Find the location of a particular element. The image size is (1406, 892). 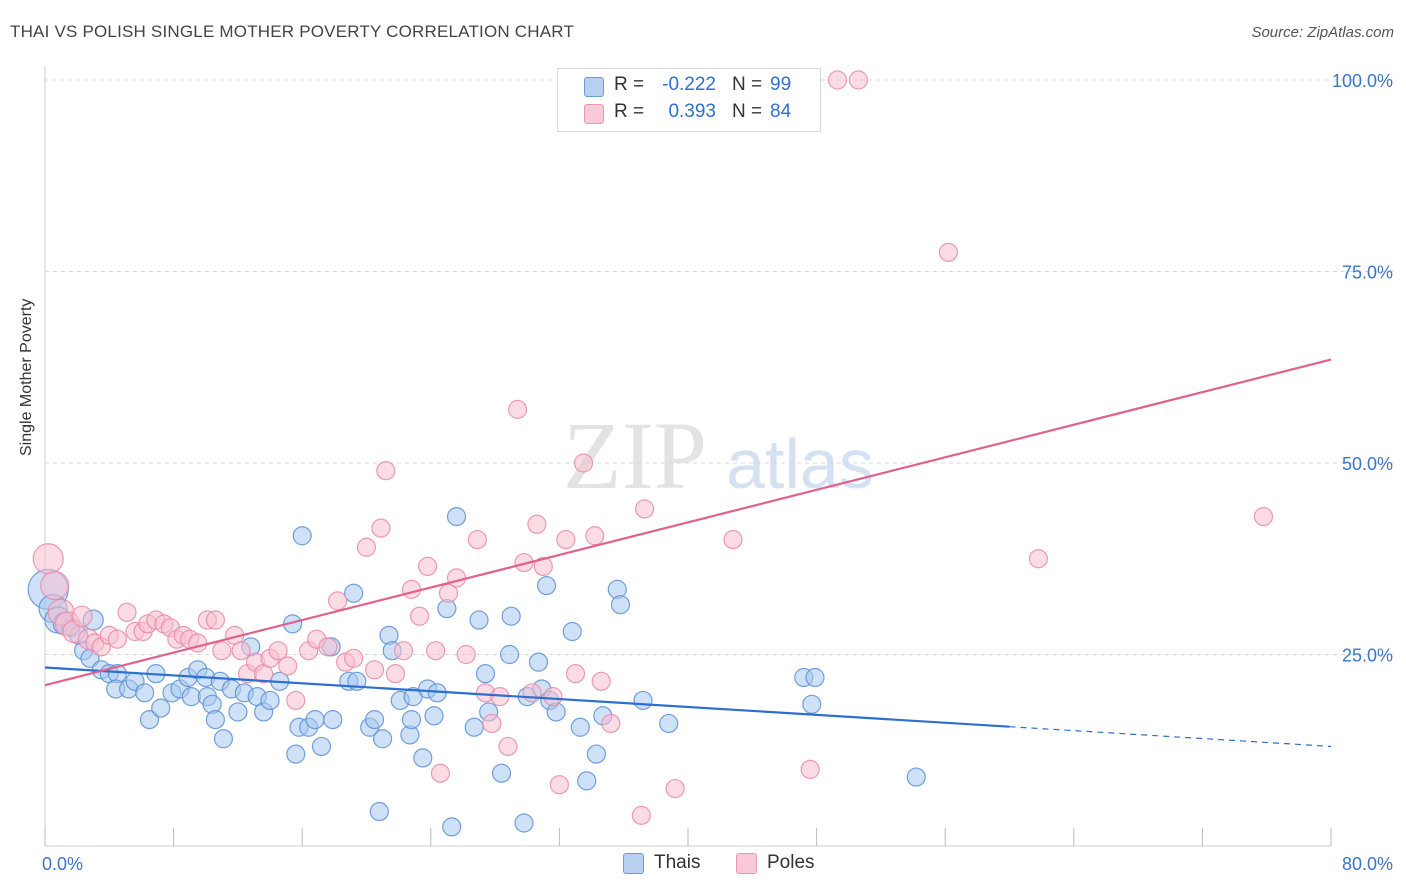

thais-trend-extension is located at coordinates (1170, 737).